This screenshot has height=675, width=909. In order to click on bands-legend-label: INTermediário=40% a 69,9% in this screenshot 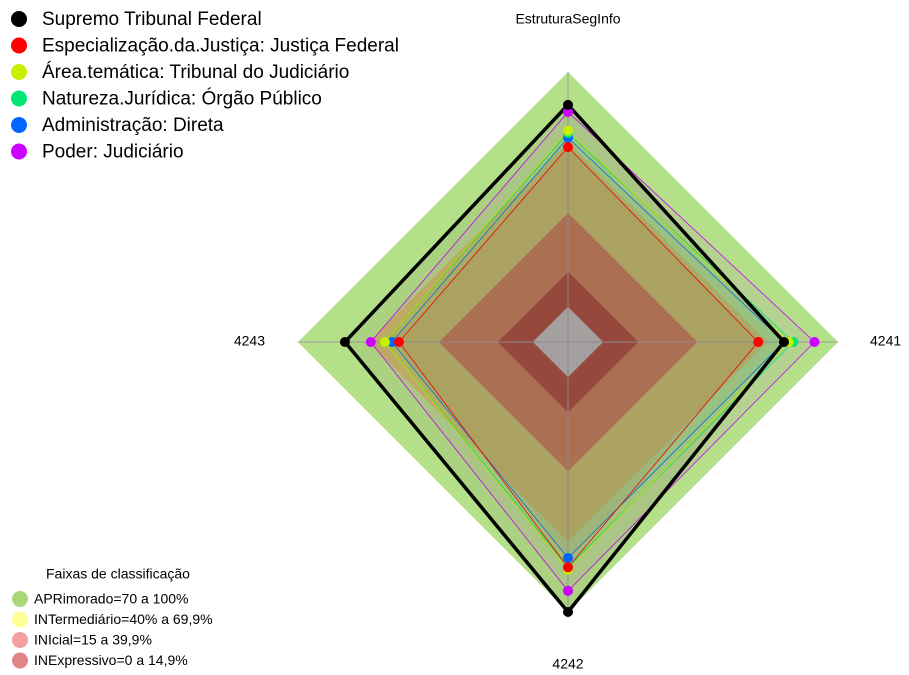, I will do `click(123, 619)`.